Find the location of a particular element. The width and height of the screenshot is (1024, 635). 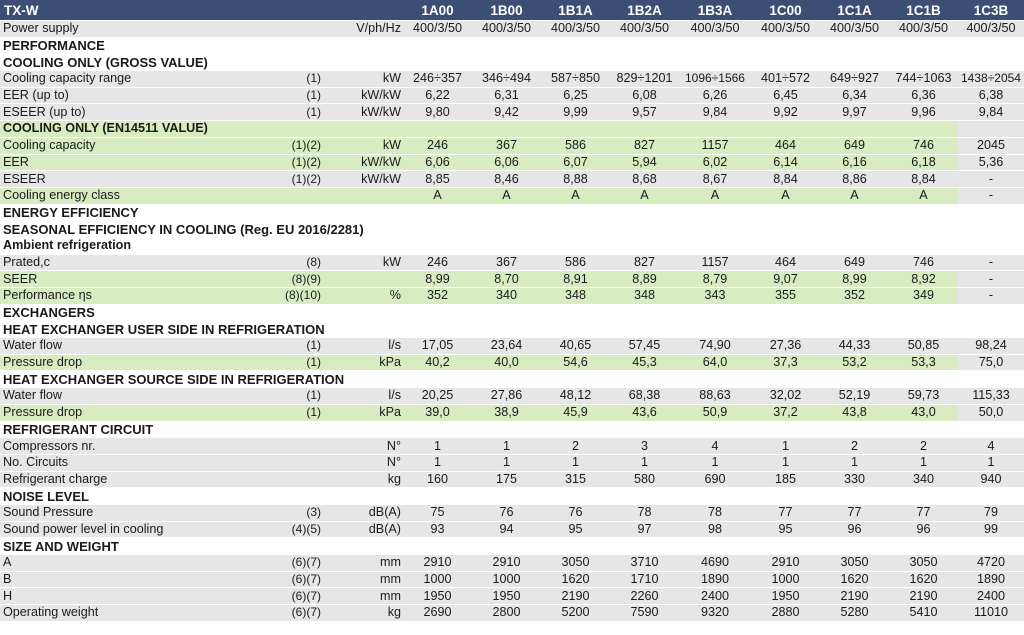

row-label: No. Circuits is located at coordinates (127, 463).